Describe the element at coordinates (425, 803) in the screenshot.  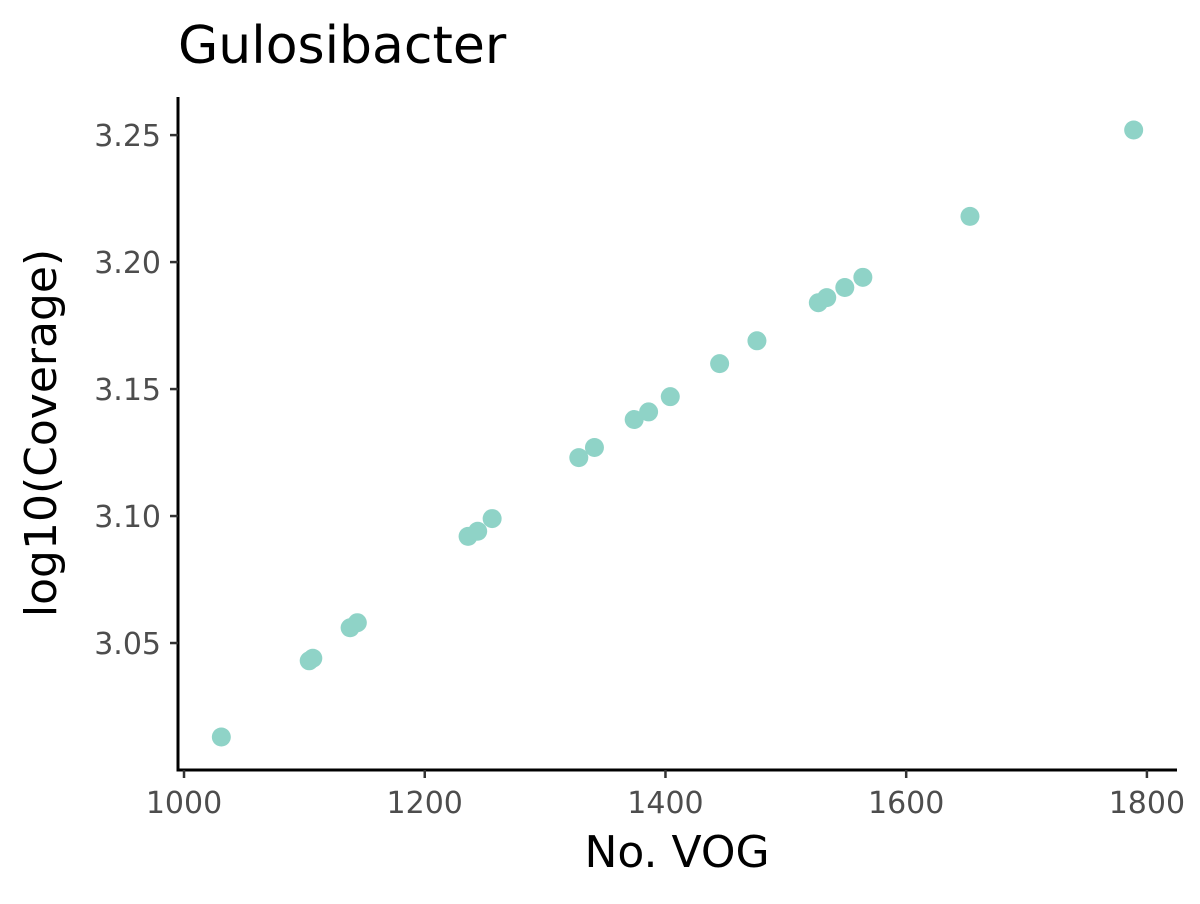
I see `x-tick-label: 1200` at that location.